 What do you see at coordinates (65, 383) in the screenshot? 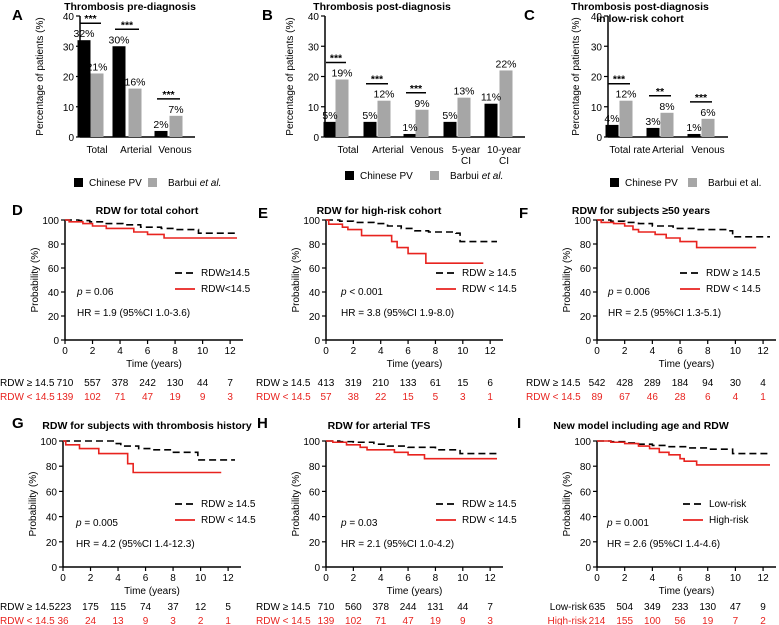
I see `risk-table-value: 710` at bounding box center [65, 383].